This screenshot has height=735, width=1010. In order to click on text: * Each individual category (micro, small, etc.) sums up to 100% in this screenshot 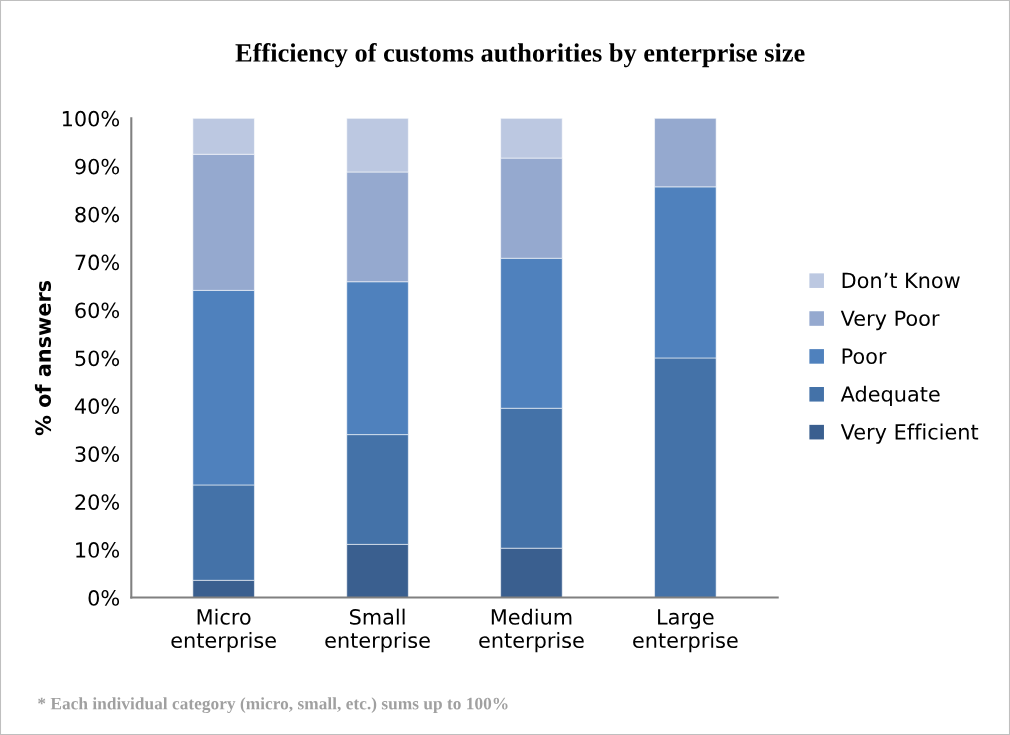, I will do `click(273, 705)`.